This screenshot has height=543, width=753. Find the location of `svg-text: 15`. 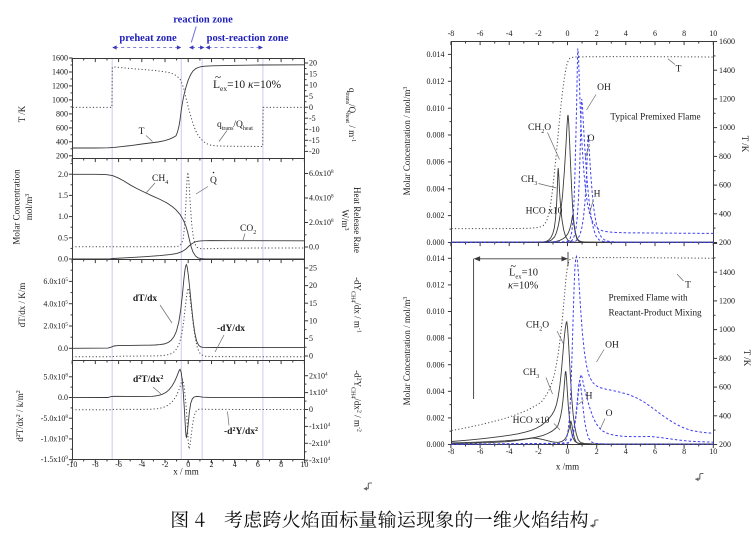

svg-text: 15 is located at coordinates (313, 74).